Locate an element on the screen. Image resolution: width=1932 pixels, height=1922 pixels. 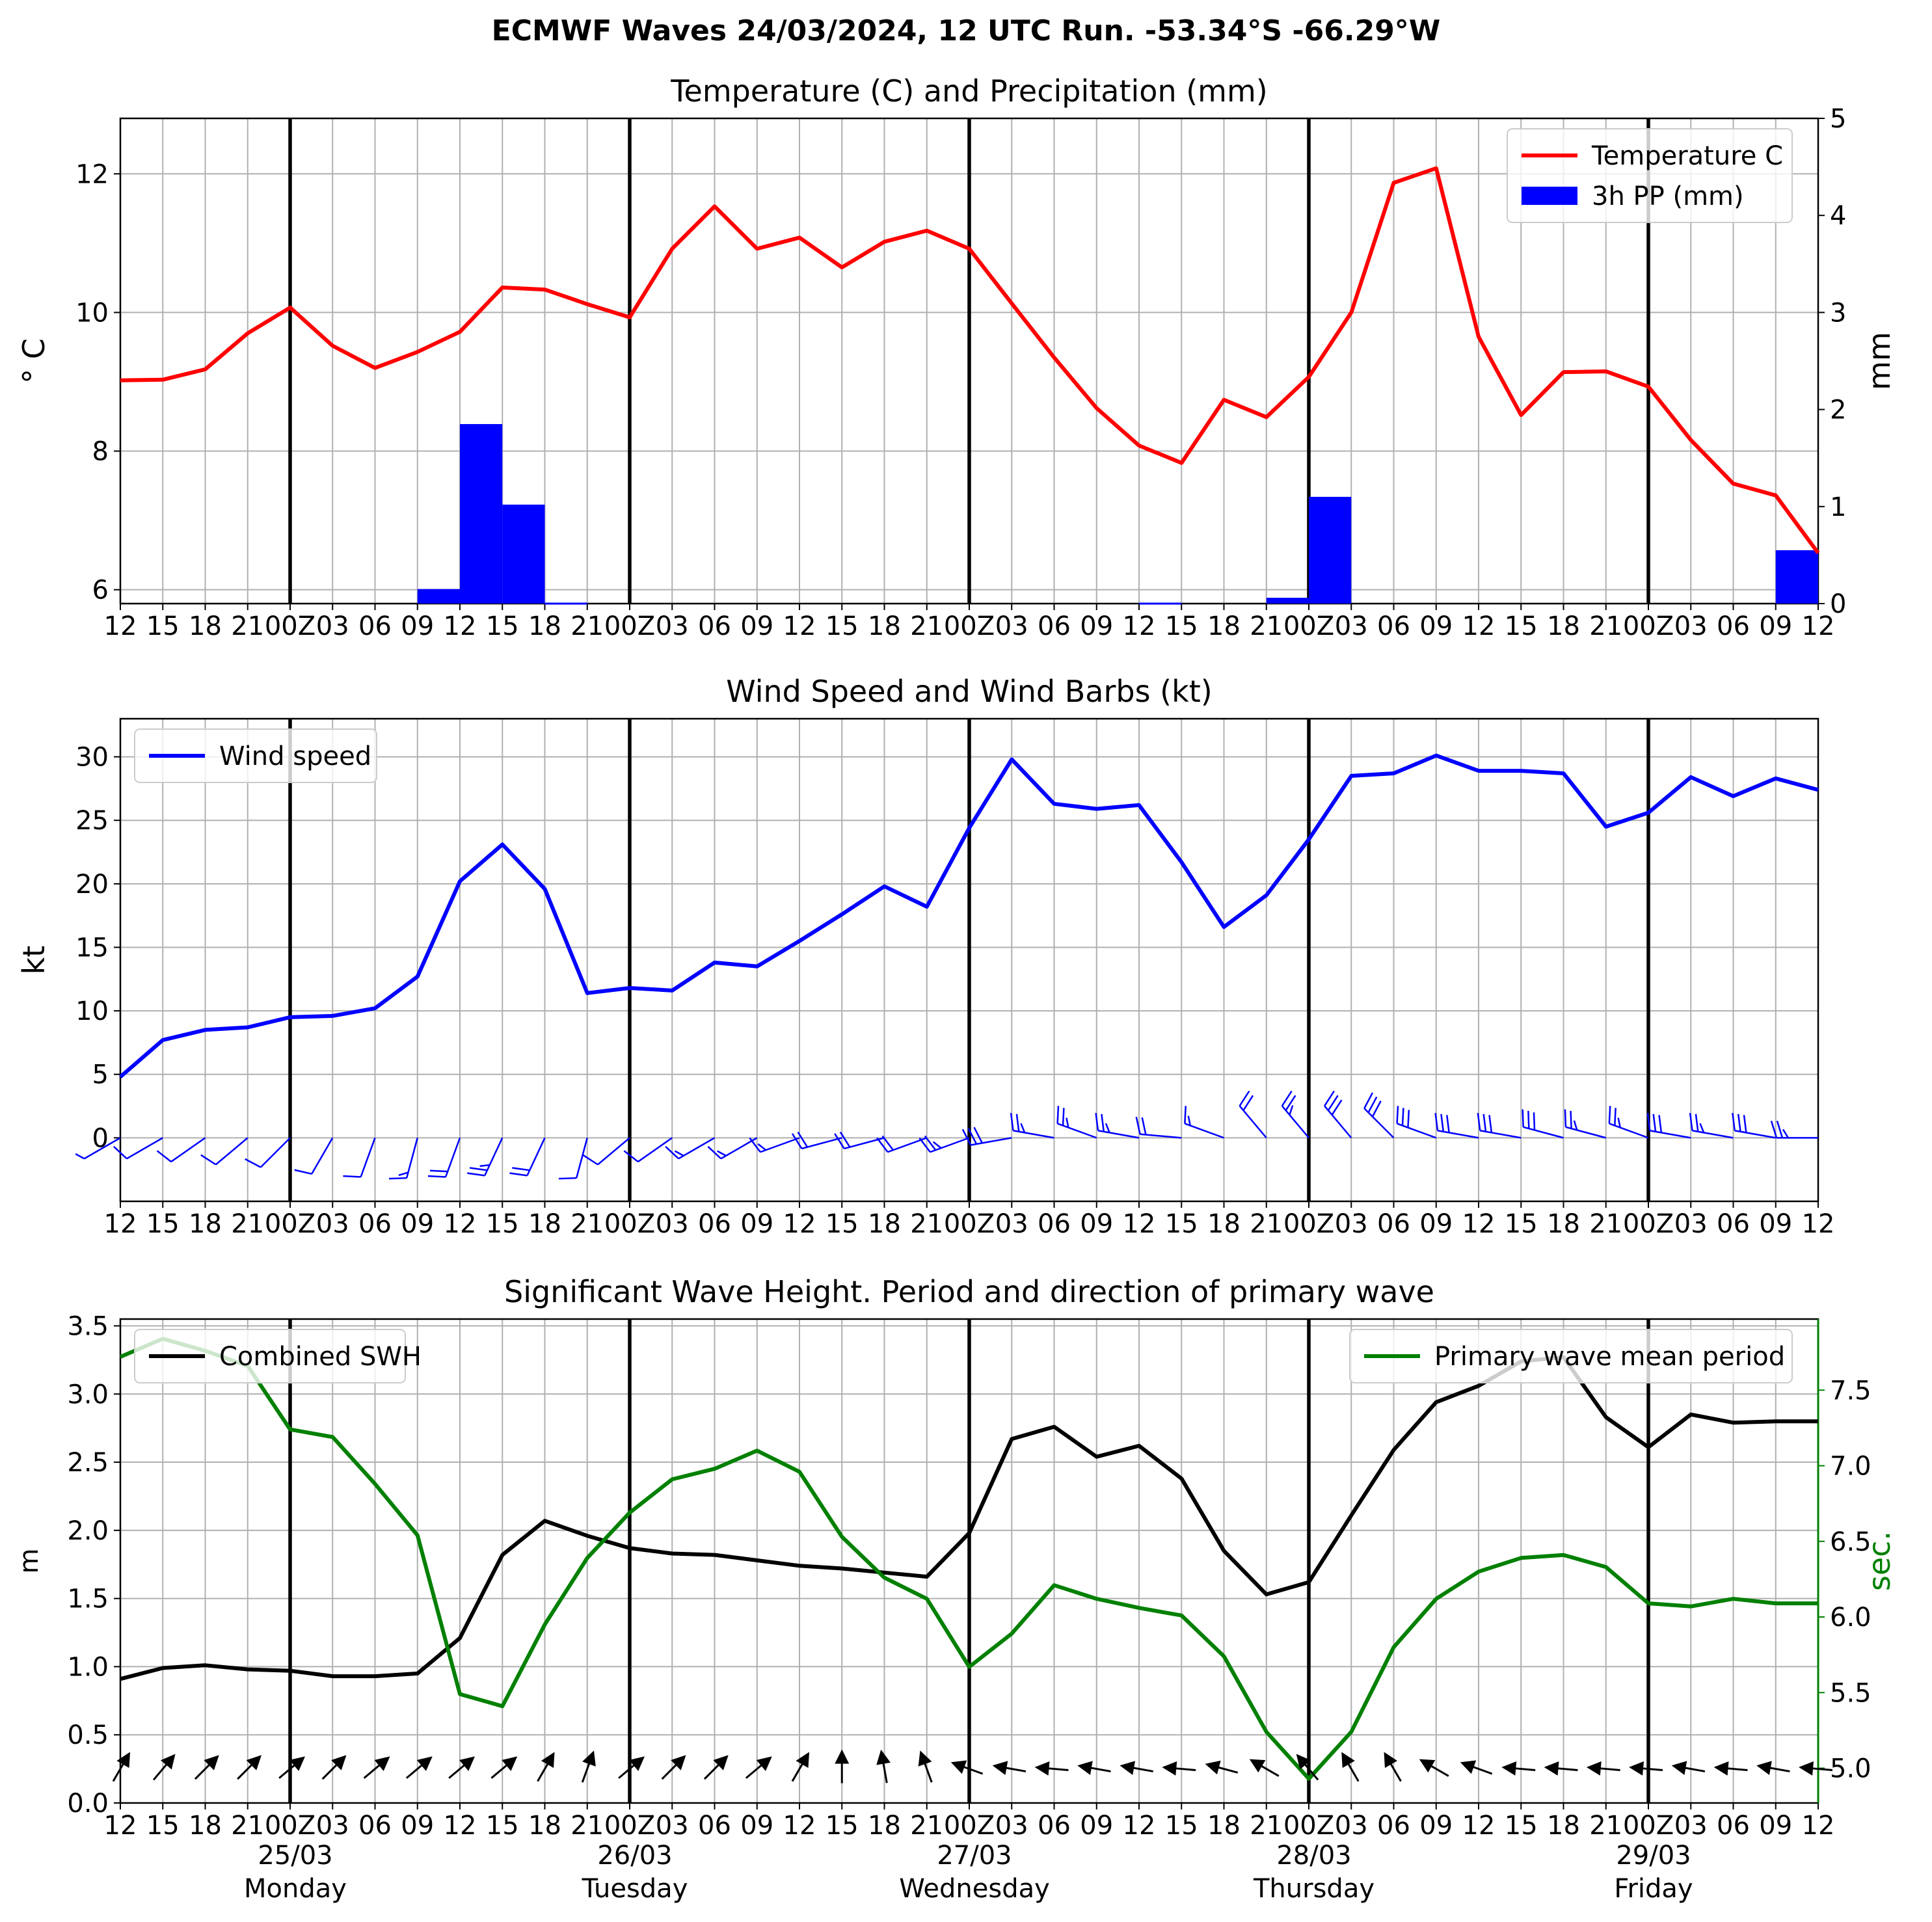
day-date-label: 27/03 is located at coordinates (974, 1856).